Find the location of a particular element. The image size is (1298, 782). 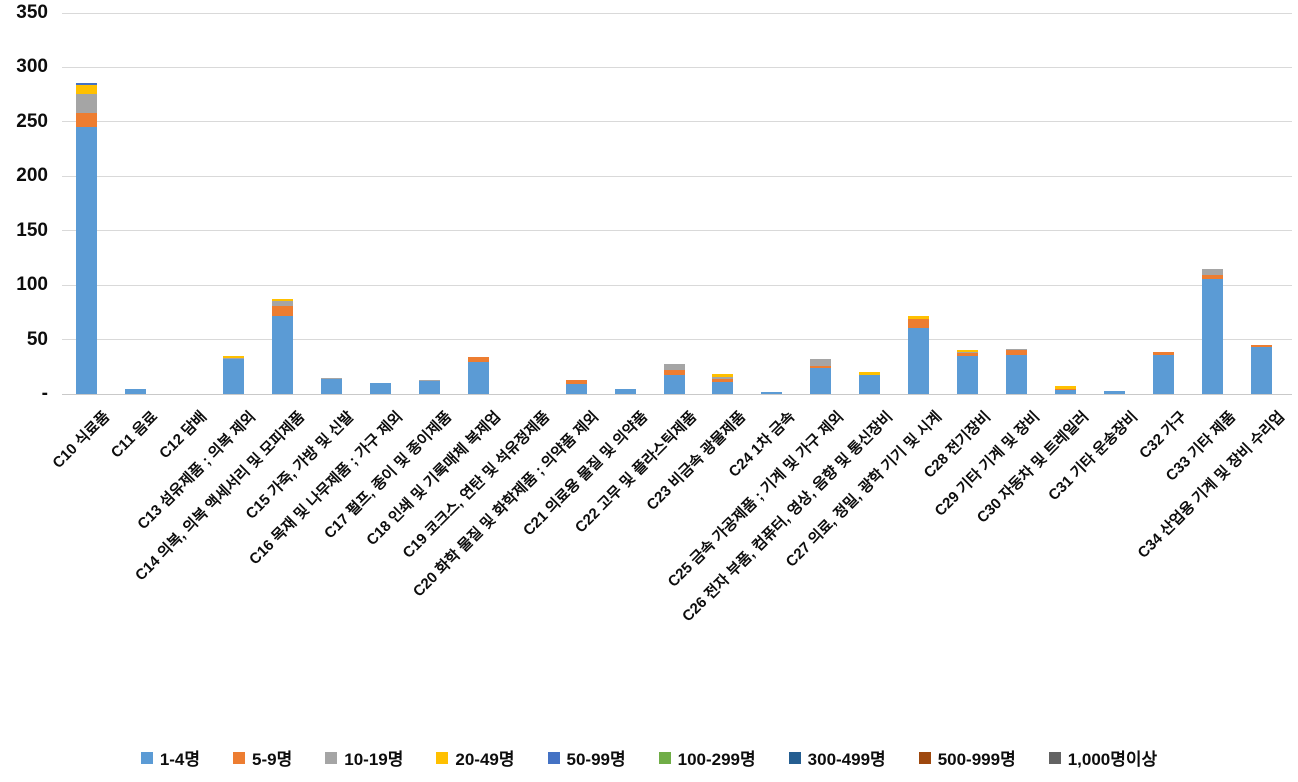

legend-label: 50-99명 is located at coordinates (596, 759).